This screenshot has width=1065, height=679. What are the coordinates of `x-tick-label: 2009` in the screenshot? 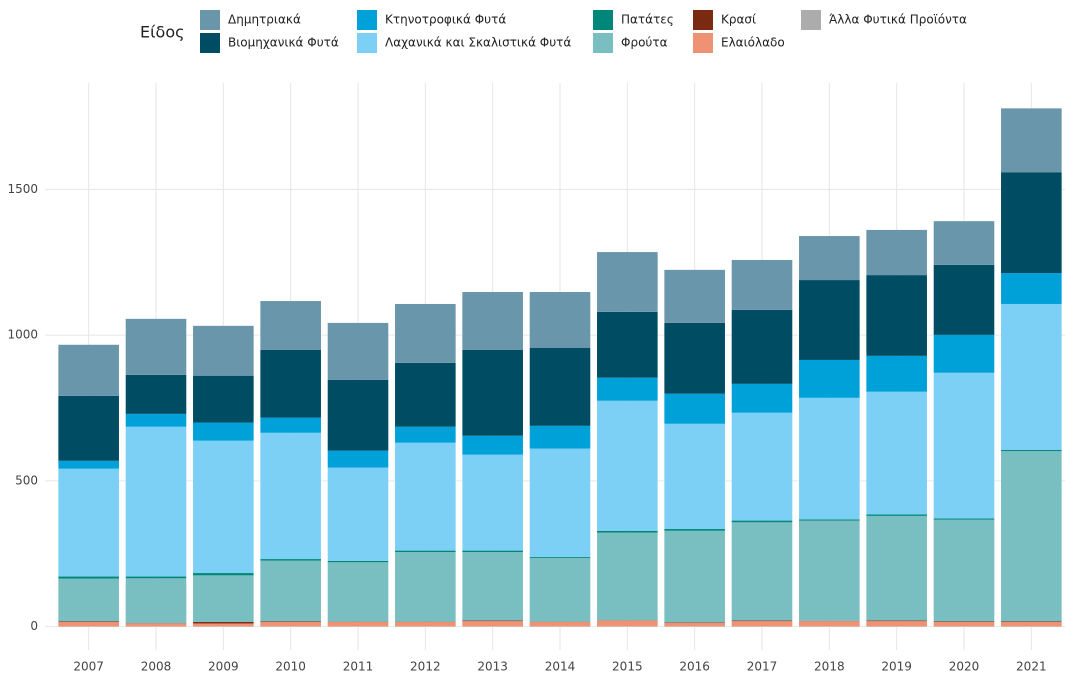 It's located at (223, 667).